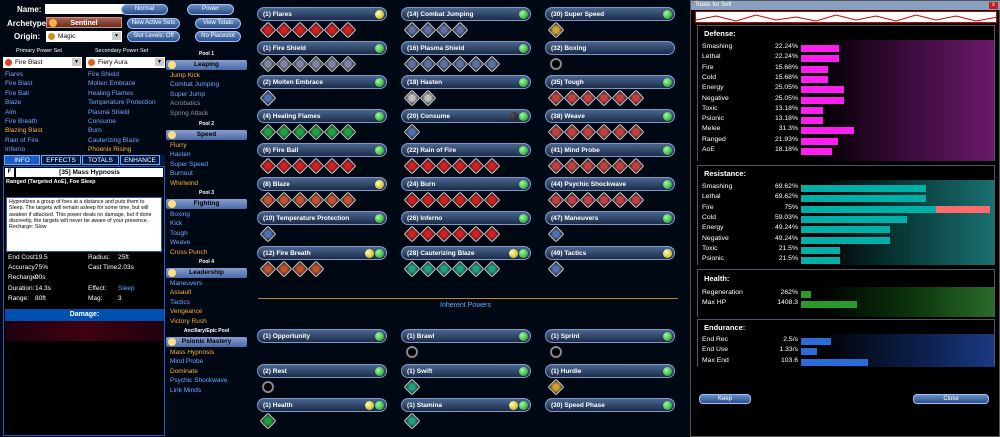  Describe the element at coordinates (322, 371) in the screenshot. I see `power-slot: (2) Rest` at that location.